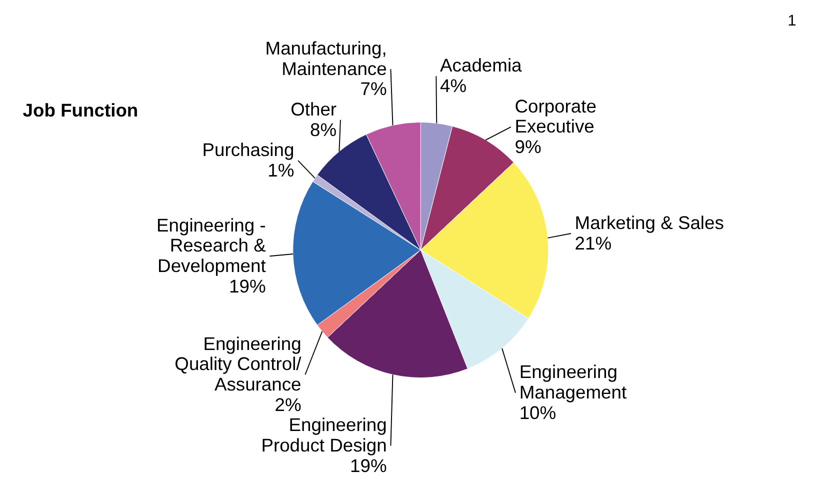 Image resolution: width=819 pixels, height=499 pixels. What do you see at coordinates (792, 21) in the screenshot?
I see `text: 1` at bounding box center [792, 21].